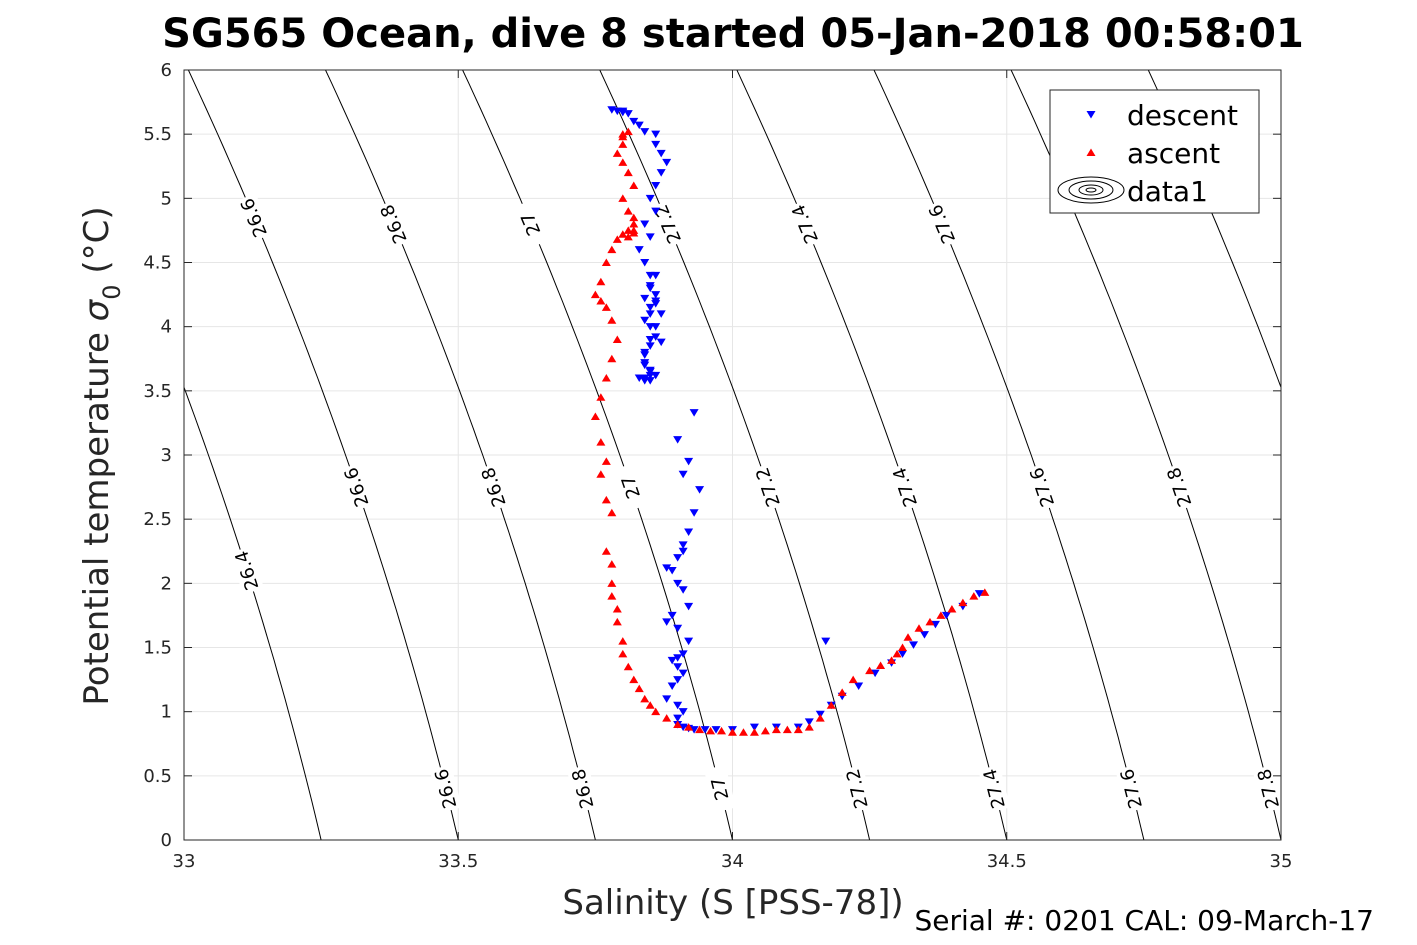  Describe the element at coordinates (1144, 920) in the screenshot. I see `serial-cal-footer: Serial #: 0201 CAL: 09-March-17` at that location.